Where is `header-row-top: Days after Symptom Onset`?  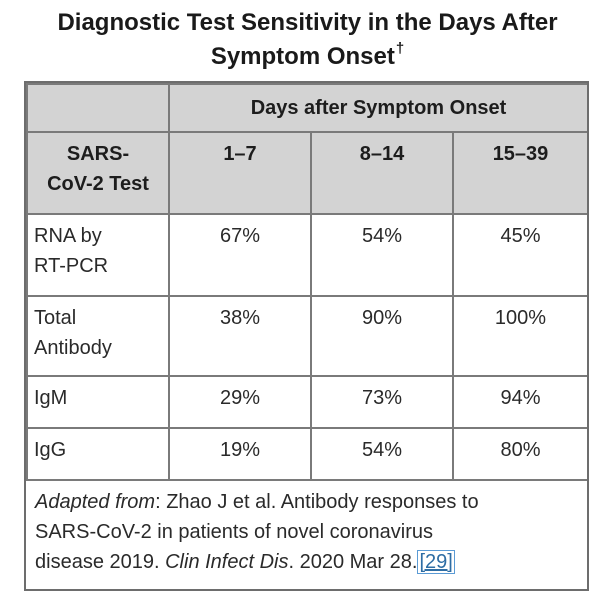 header-row-top: Days after Symptom Onset is located at coordinates (306, 108).